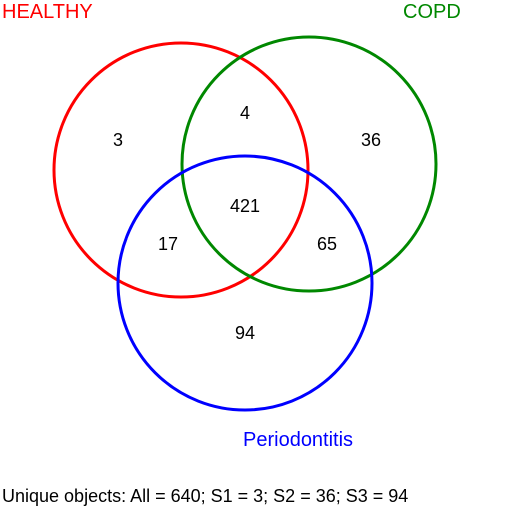 The image size is (510, 517). Describe the element at coordinates (168, 244) in the screenshot. I see `count-healthy-periodontitis: 17` at that location.